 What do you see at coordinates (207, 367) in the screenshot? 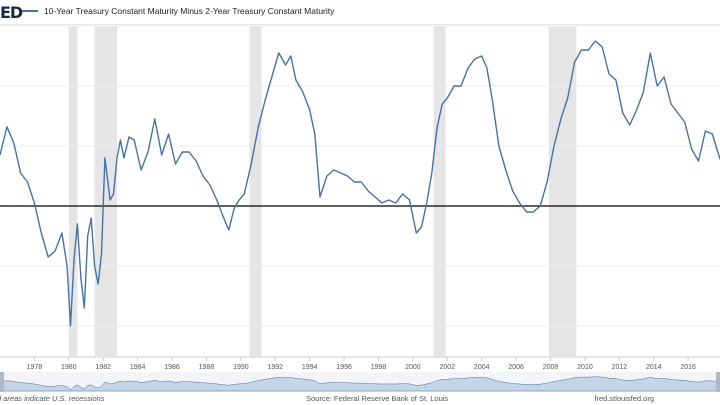
I see `x-tick-label: 1988` at bounding box center [207, 367].